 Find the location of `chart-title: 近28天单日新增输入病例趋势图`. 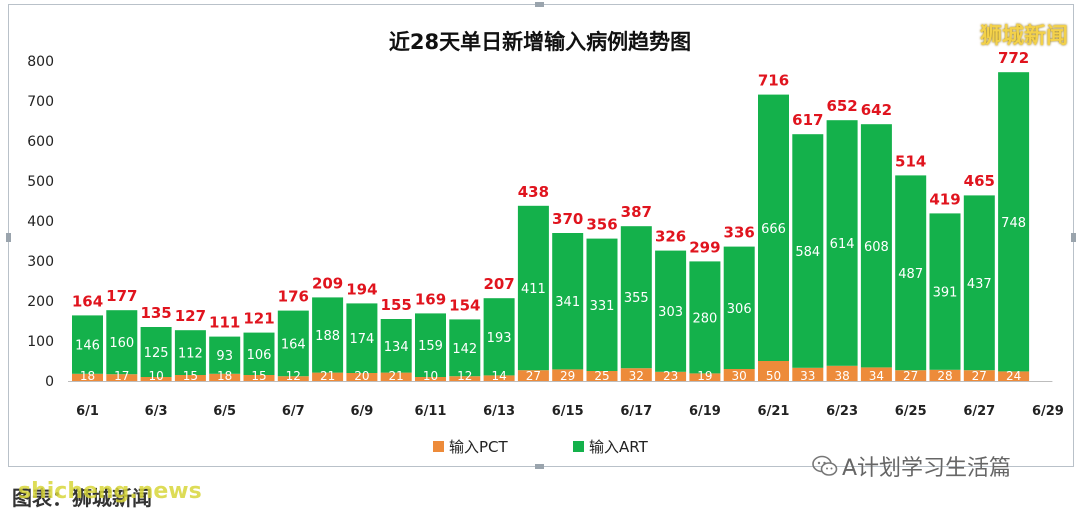

chart-title: 近28天单日新增输入病例趋势图 is located at coordinates (540, 42).